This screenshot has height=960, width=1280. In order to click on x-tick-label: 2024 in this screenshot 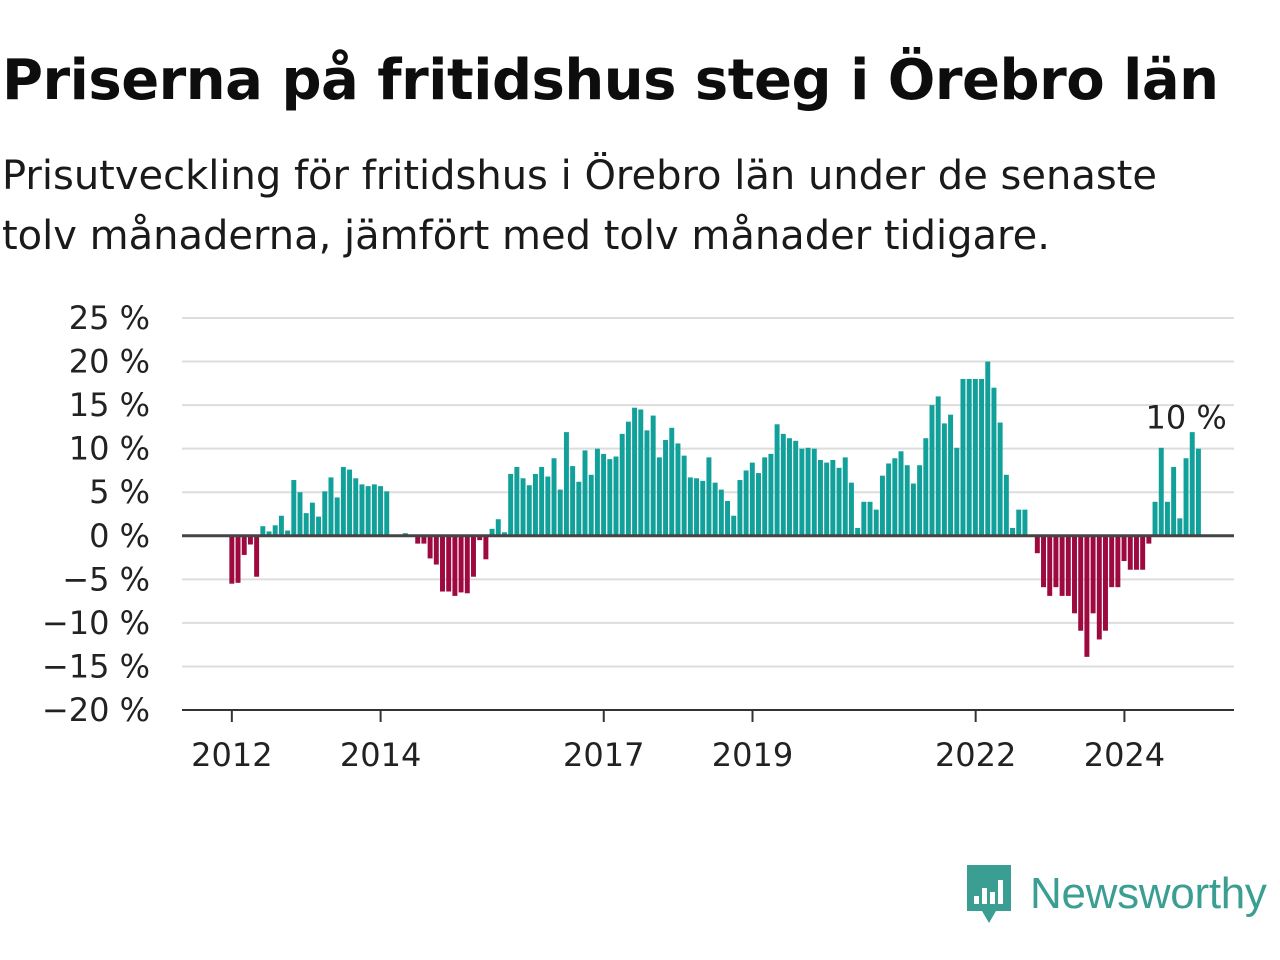, I will do `click(1124, 753)`.